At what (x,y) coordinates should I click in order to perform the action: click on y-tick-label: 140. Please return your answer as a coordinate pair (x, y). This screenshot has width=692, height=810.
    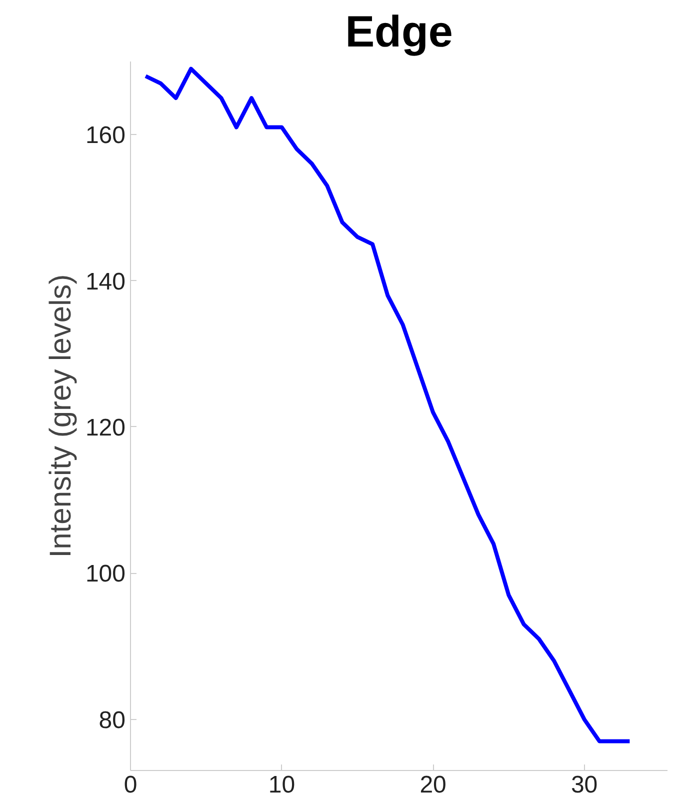
    Looking at the image, I should click on (105, 282).